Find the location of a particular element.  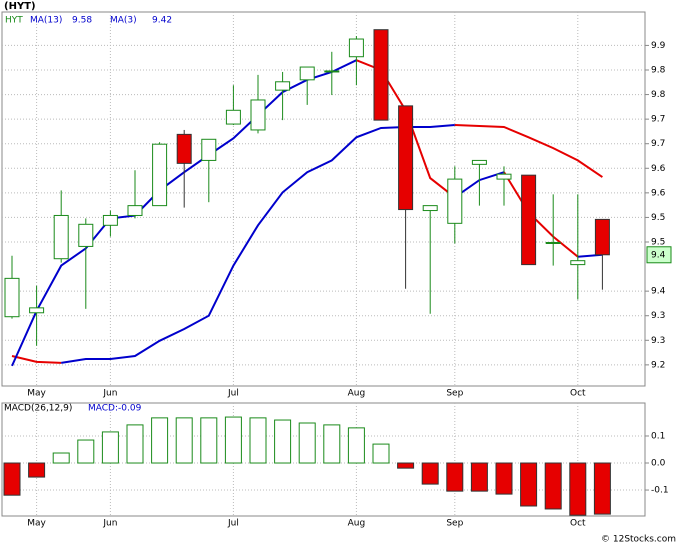

legend-symbol: HYT is located at coordinates (14, 21).